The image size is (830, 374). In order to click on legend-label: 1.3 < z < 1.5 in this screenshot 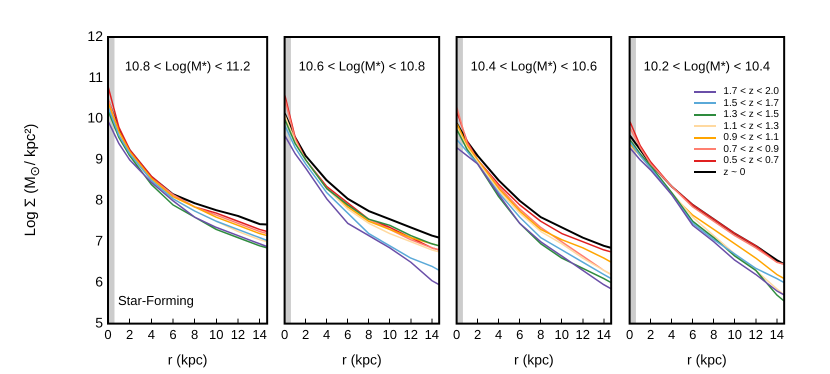, I will do `click(751, 114)`.